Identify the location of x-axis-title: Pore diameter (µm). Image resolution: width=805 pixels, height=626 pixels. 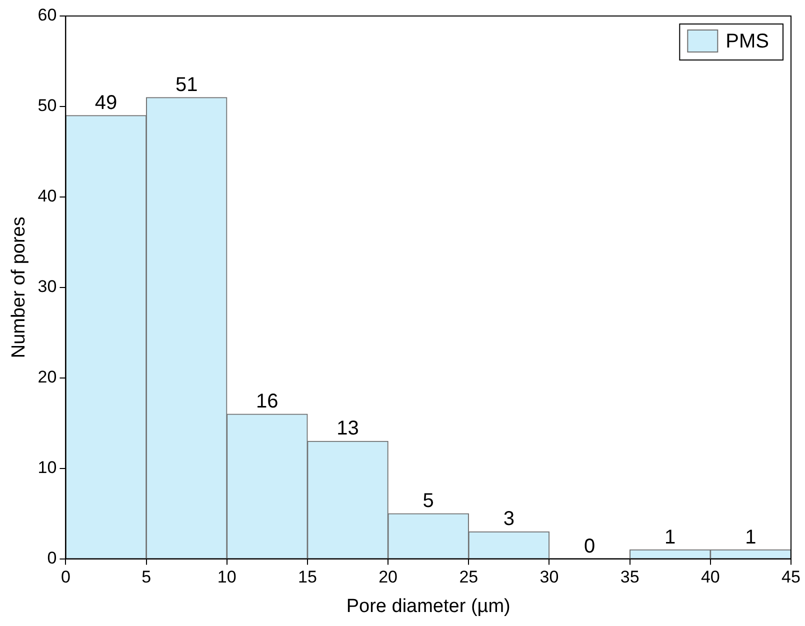
(428, 606).